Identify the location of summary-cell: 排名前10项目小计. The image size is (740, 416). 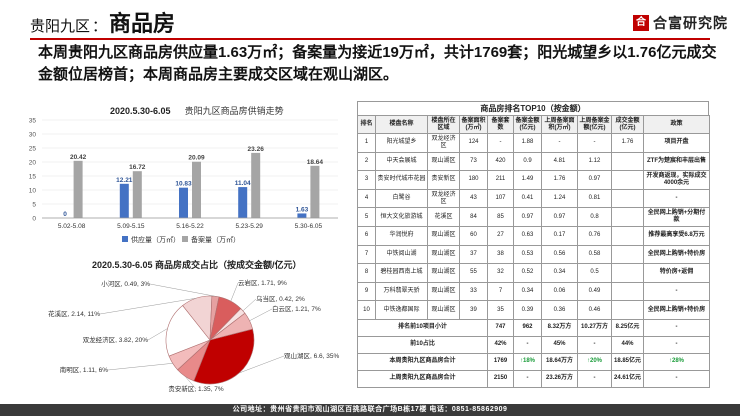
(422, 327).